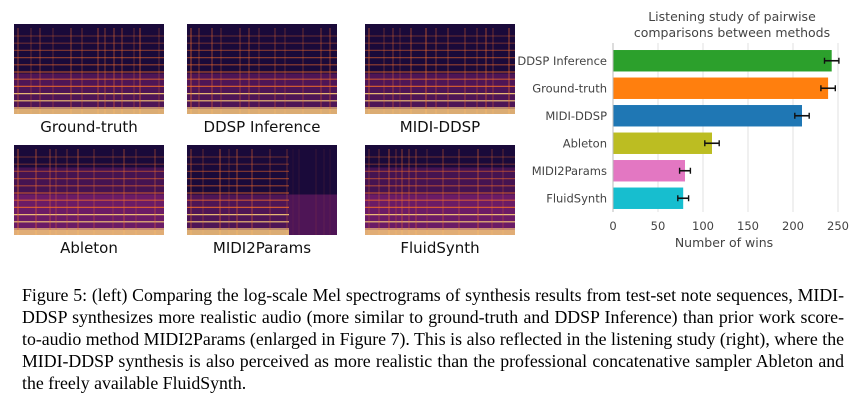 The height and width of the screenshot is (405, 864). What do you see at coordinates (703, 226) in the screenshot?
I see `x-tick-label: 100` at bounding box center [703, 226].